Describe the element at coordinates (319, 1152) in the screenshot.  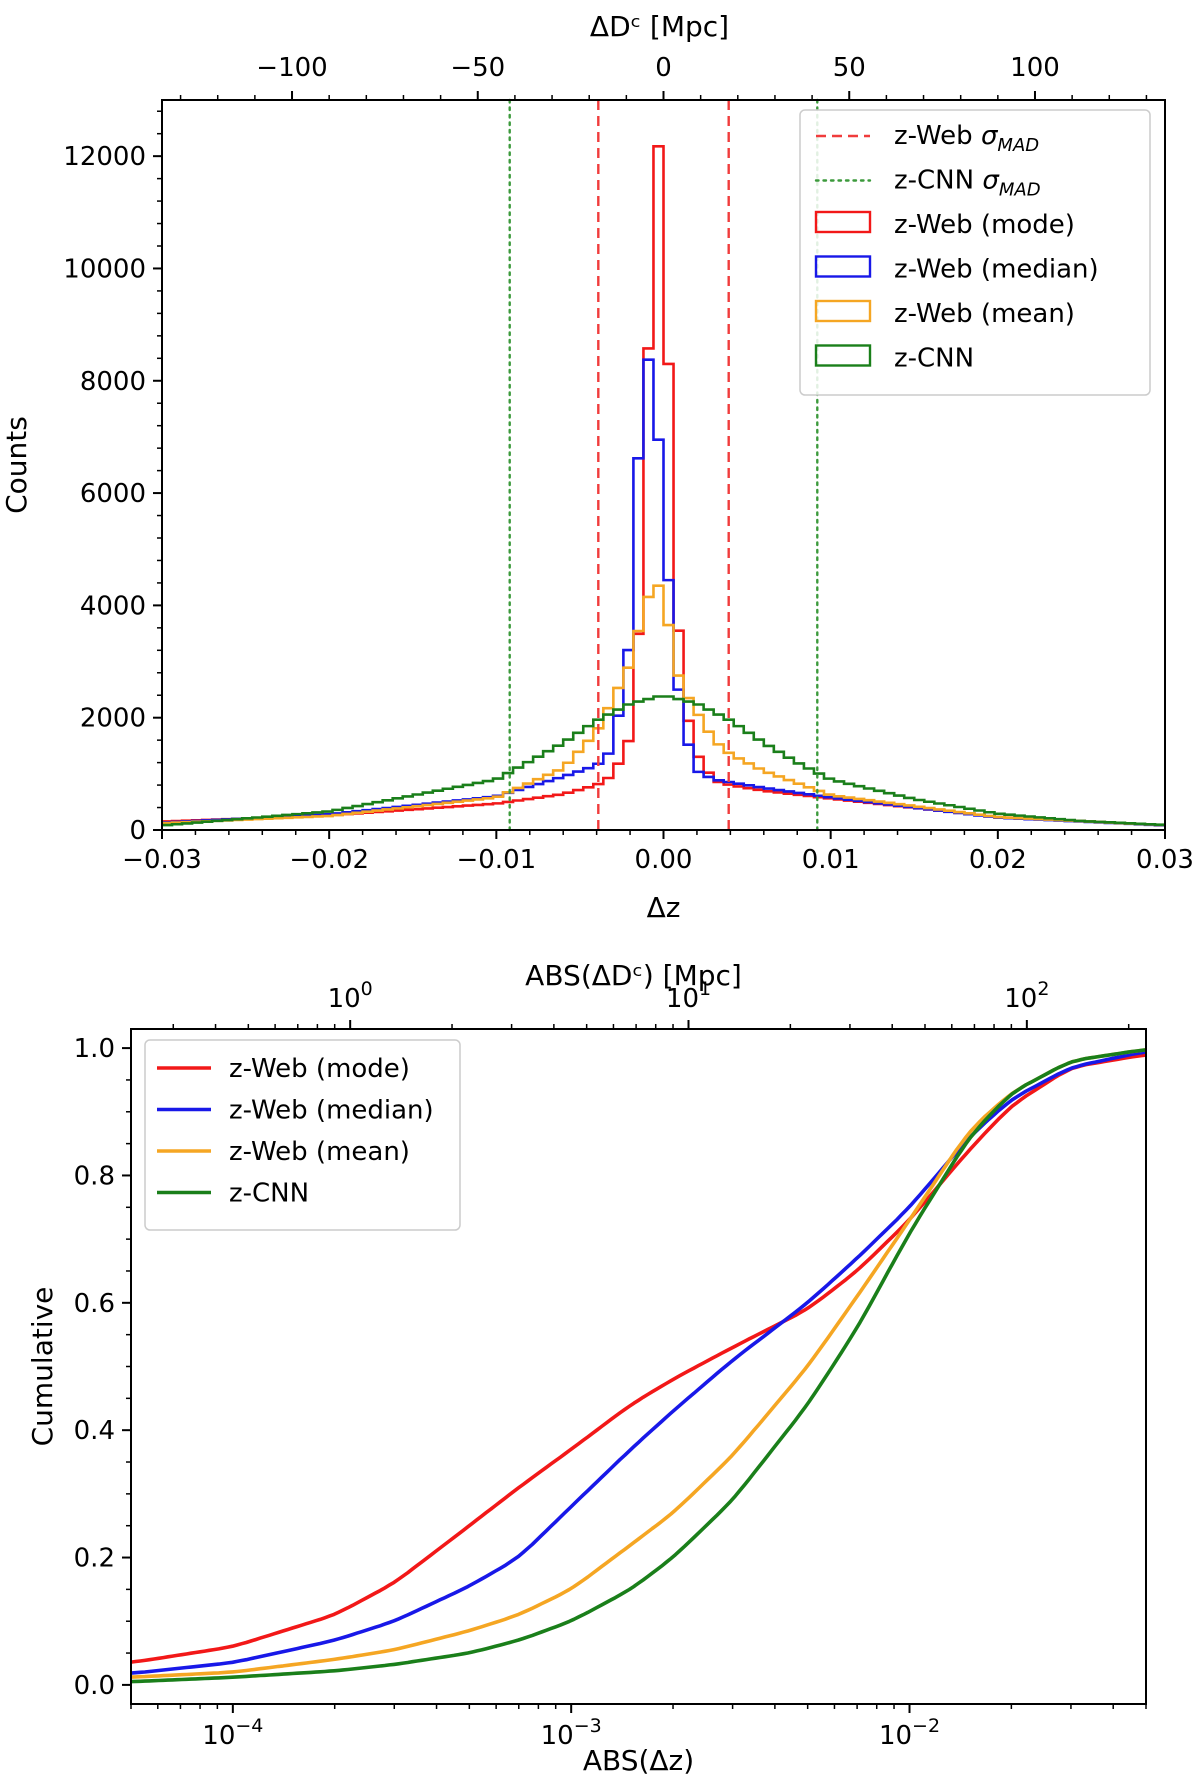
I see `cdf-legend-label-2: z-Web (mean)` at that location.